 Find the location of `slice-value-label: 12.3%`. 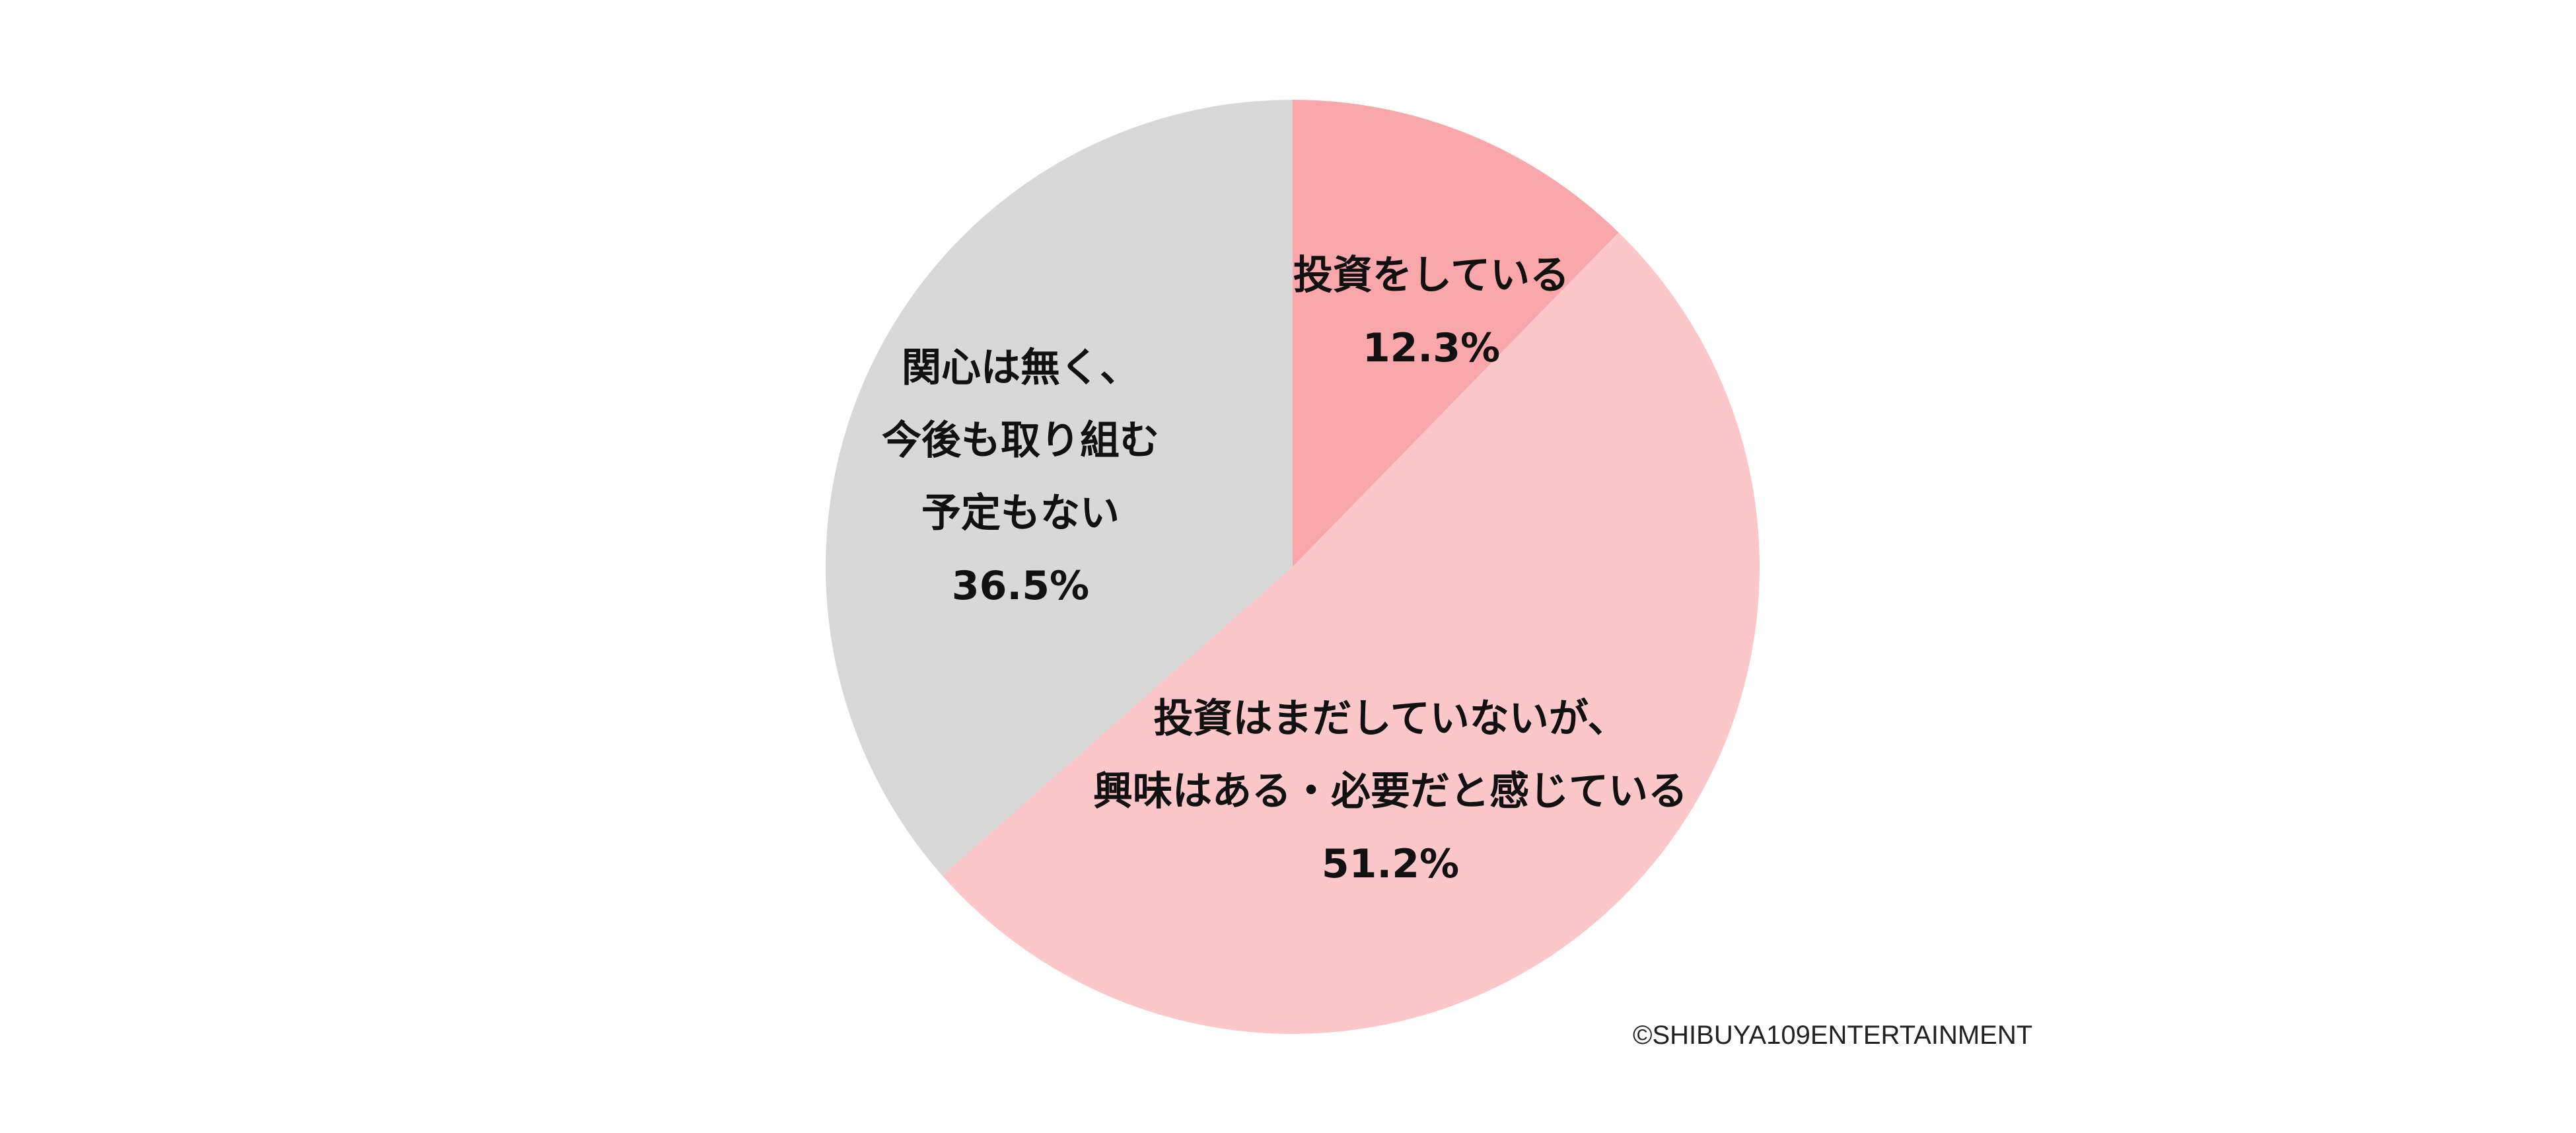

slice-value-label: 12.3% is located at coordinates (1431, 348).